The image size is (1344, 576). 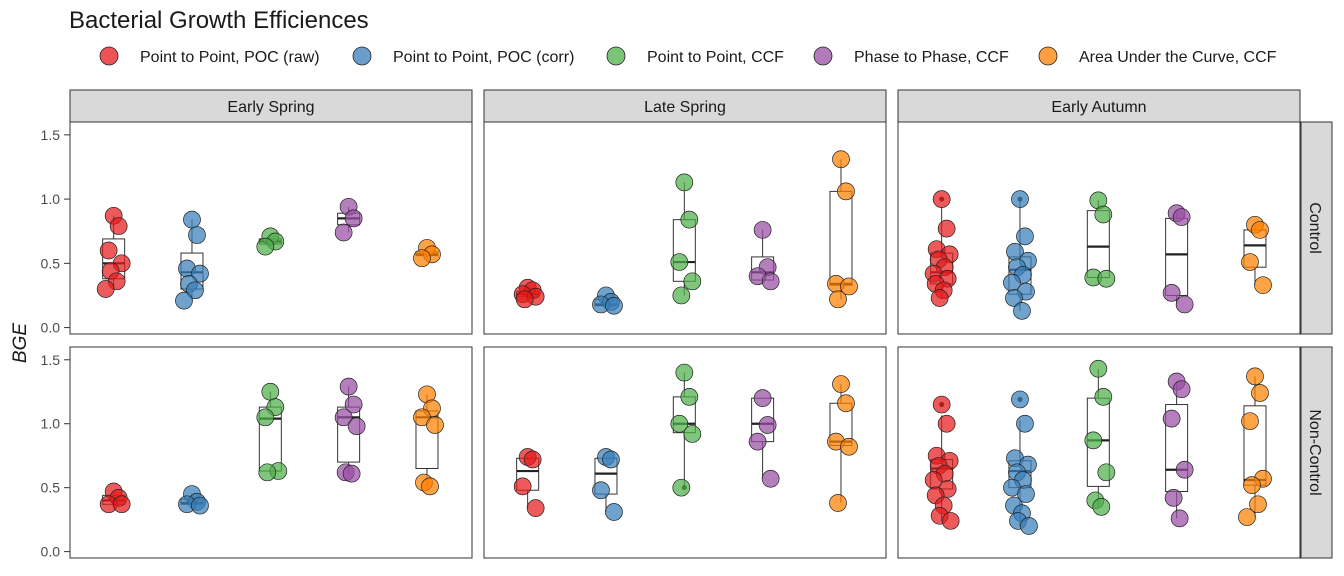 I want to click on strip-label-2: Late Spring, so click(x=685, y=107).